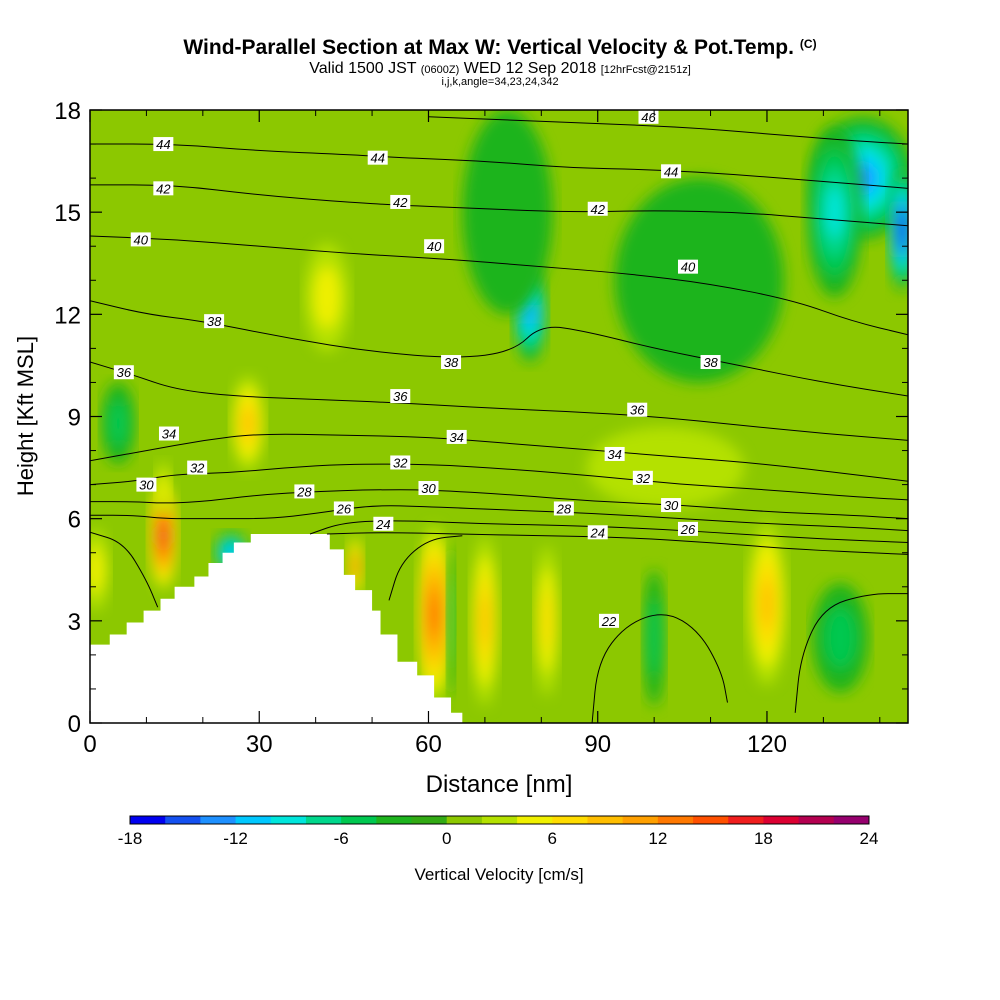  I want to click on colorbar: -18 -12 -6 0 6 12 18 24, so click(498, 831).